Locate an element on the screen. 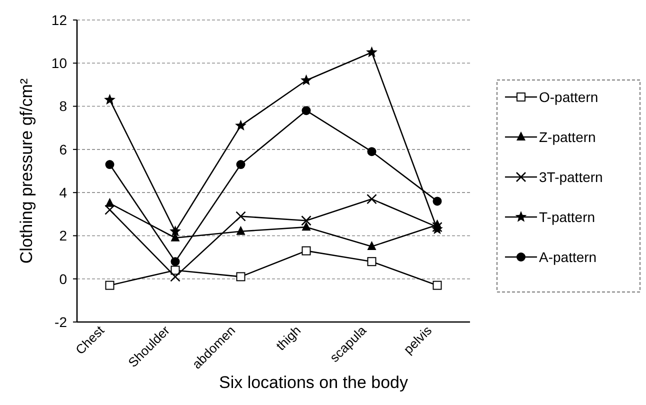  legend-label: O-pattern is located at coordinates (568, 96).